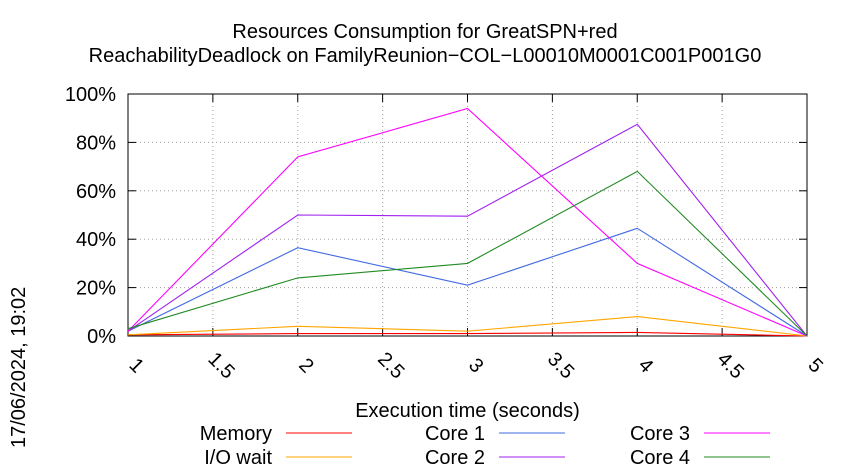 The height and width of the screenshot is (475, 850). Describe the element at coordinates (467, 411) in the screenshot. I see `x-axis-label: Execution time (seconds)` at that location.